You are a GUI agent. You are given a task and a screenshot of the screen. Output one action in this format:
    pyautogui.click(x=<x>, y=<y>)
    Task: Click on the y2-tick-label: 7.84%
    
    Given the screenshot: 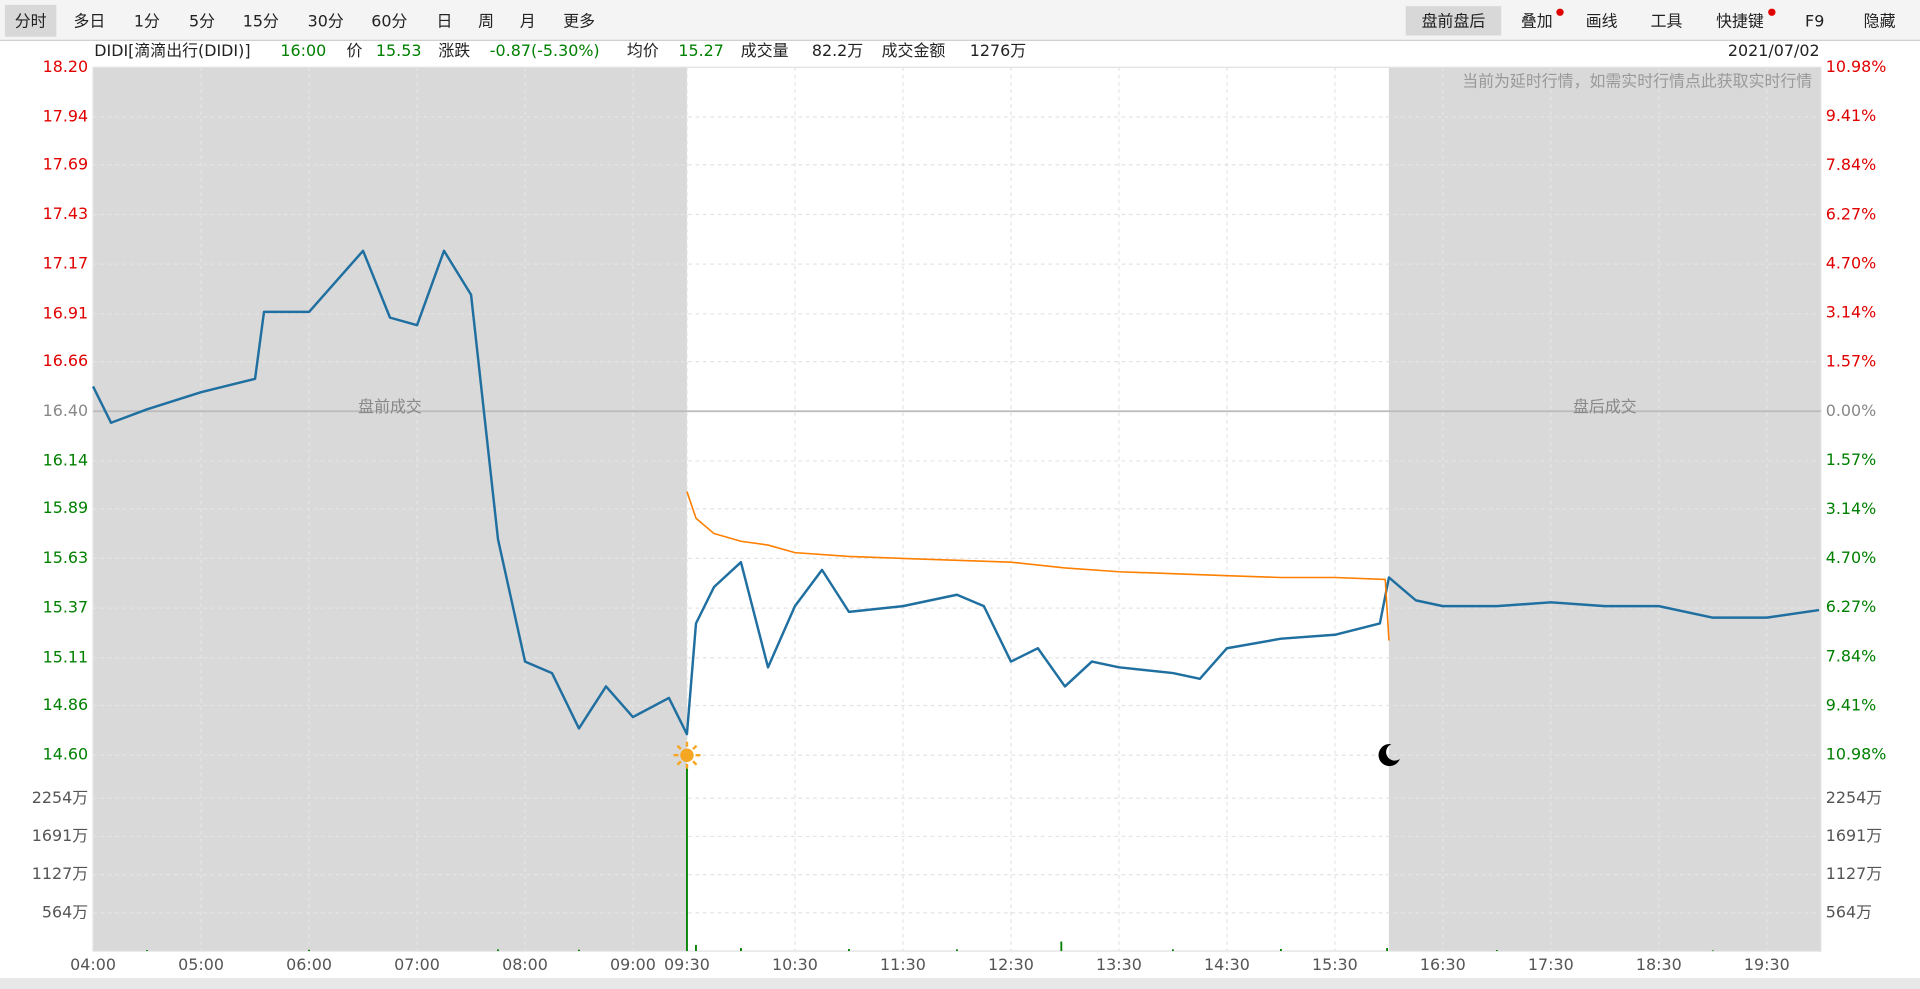 What is the action you would take?
    pyautogui.click(x=1851, y=164)
    